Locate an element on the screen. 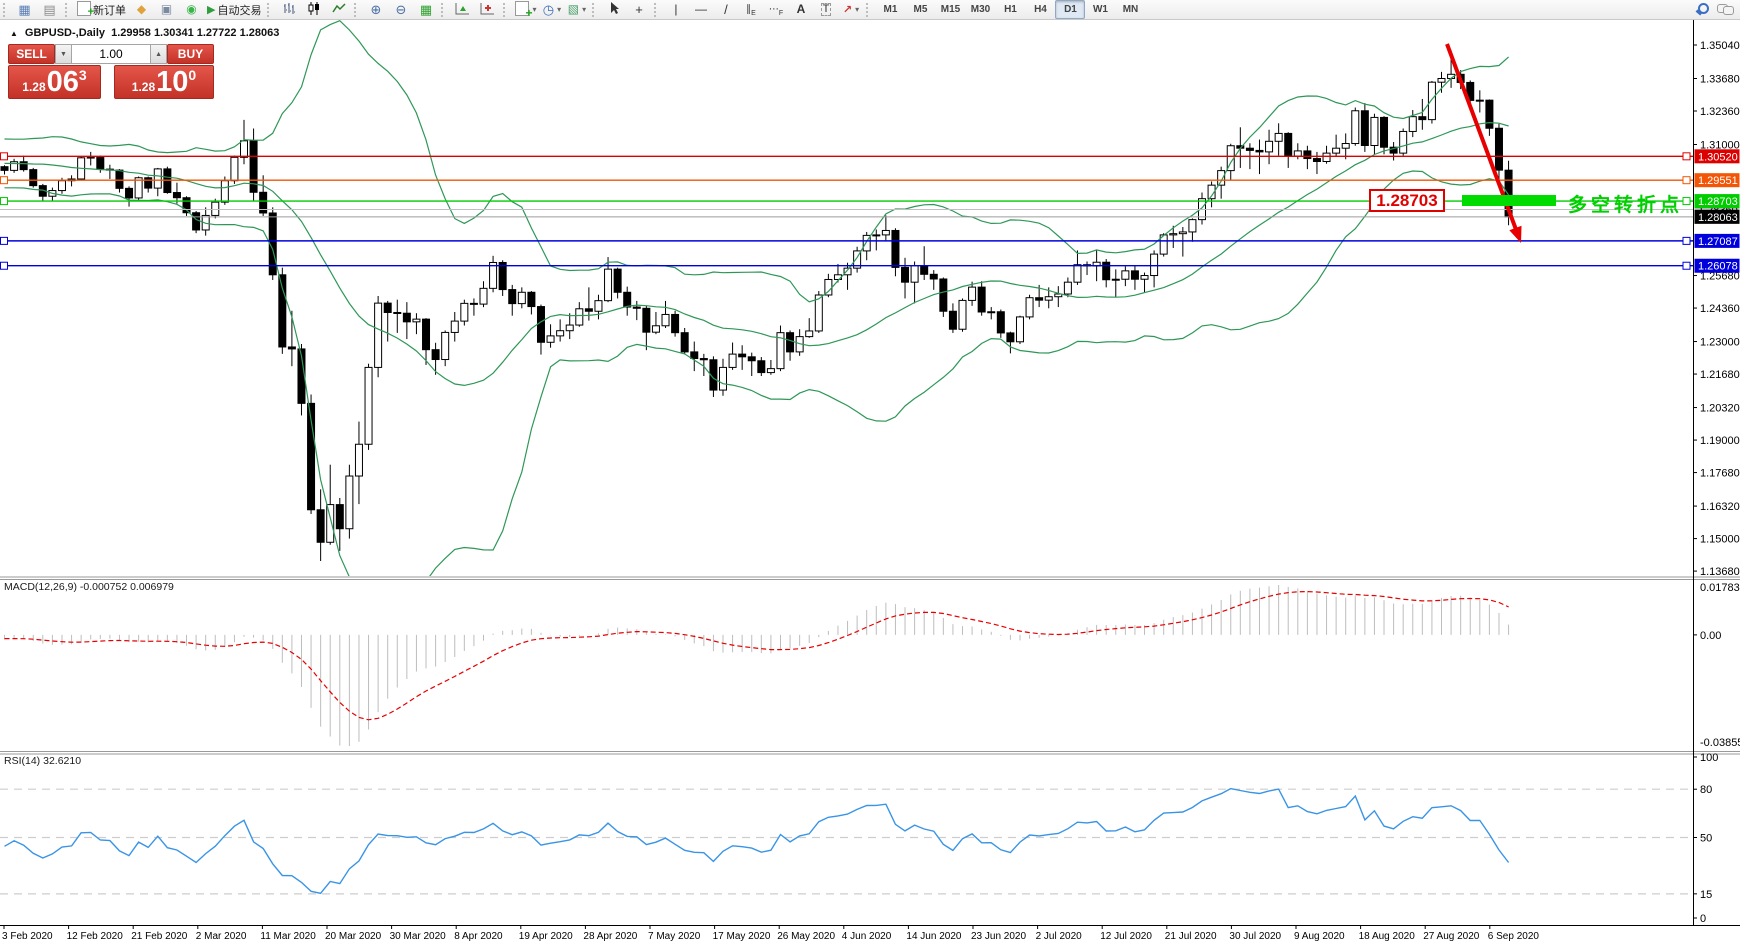 The image size is (1740, 942). candlestick-chart-button is located at coordinates (313, 9).